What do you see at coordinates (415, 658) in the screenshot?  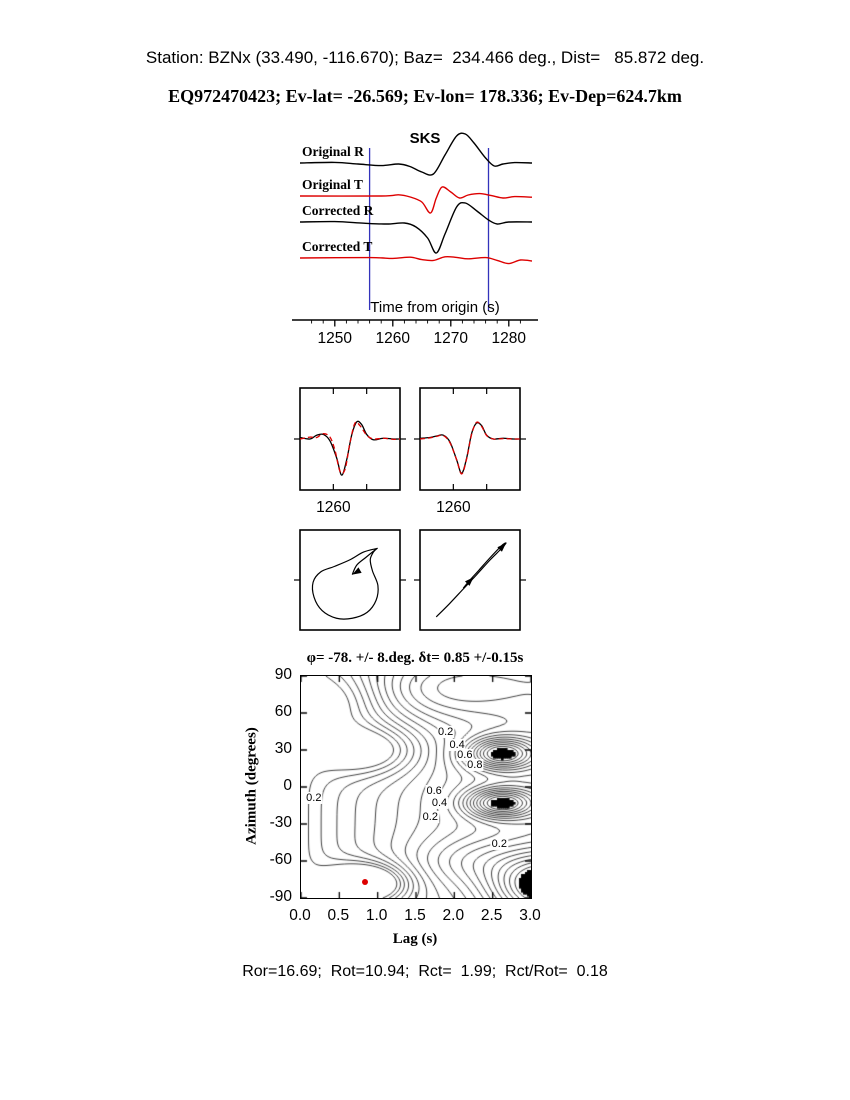 I see `splitting-result-title: φ= -78. +/- 8.deg. δt= 0.85 +/-0.15s` at bounding box center [415, 658].